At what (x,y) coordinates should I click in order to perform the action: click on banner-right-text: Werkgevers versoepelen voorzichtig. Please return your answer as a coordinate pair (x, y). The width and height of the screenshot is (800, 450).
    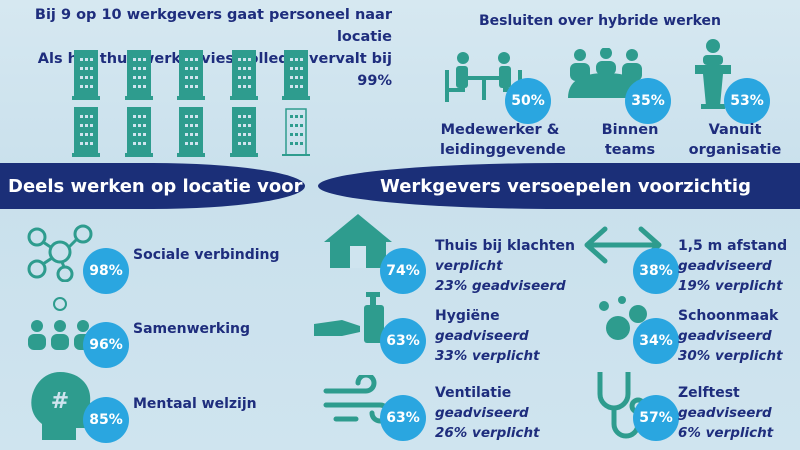
    Looking at the image, I should click on (565, 186).